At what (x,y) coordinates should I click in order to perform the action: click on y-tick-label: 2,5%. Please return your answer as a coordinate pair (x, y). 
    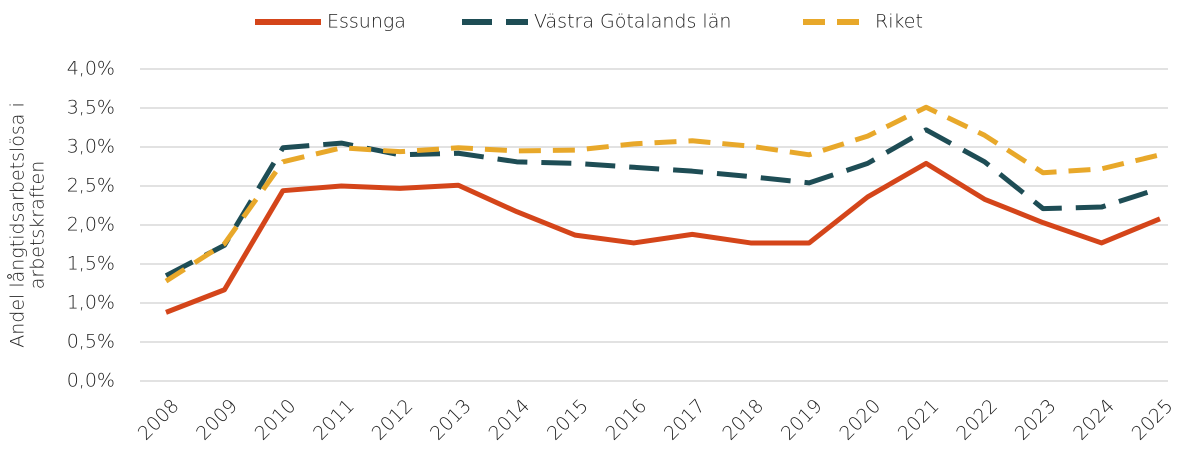
    Looking at the image, I should click on (91, 186).